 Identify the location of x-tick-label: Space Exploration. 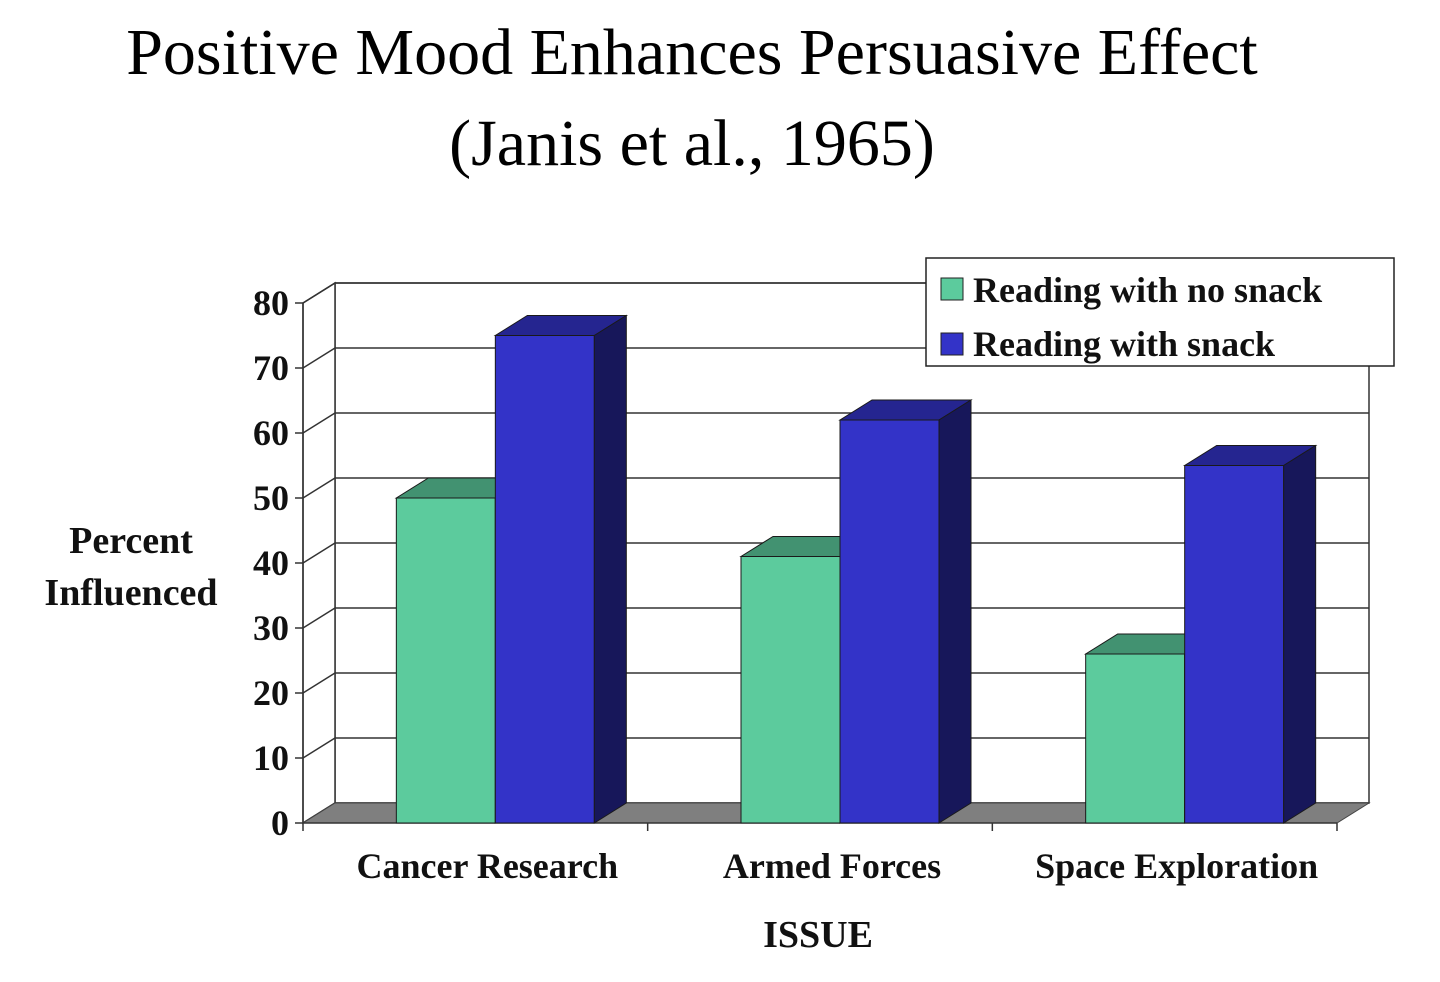
(1176, 866).